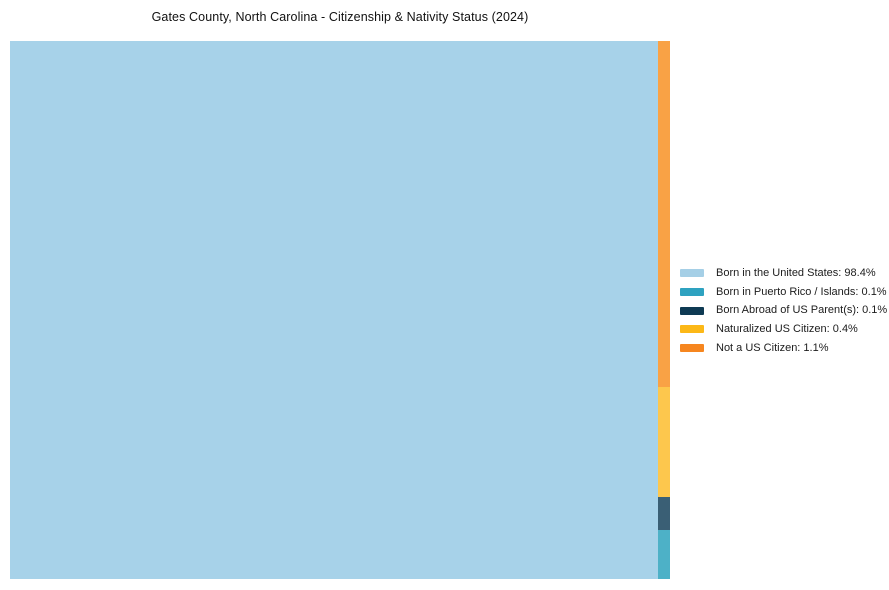 The width and height of the screenshot is (889, 590). I want to click on legend-item-naturalized-us-citizen: Naturalized US Citizen: 0.4%, so click(783, 329).